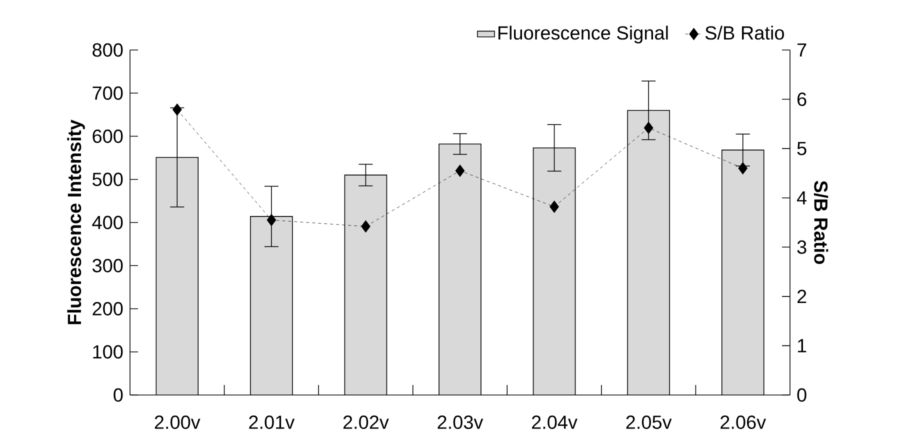 Image resolution: width=912 pixels, height=446 pixels. Describe the element at coordinates (801, 99) in the screenshot. I see `y2-tick-label: 6` at that location.